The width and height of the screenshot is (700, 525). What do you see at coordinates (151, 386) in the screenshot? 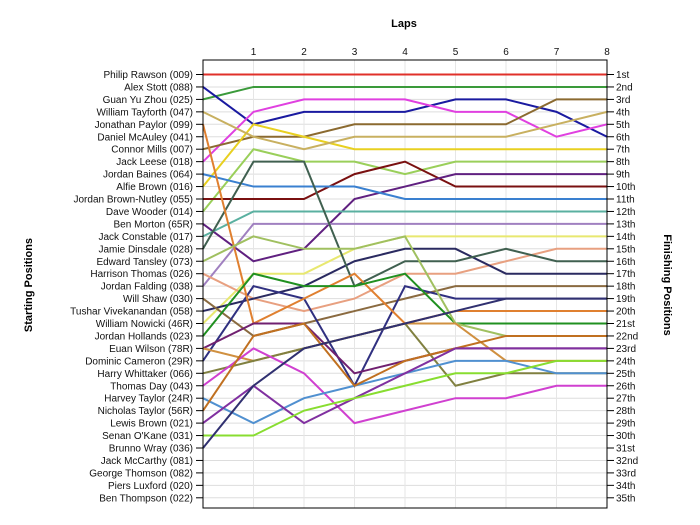
I see `start-position-label: Thomas Day (043)` at bounding box center [151, 386].